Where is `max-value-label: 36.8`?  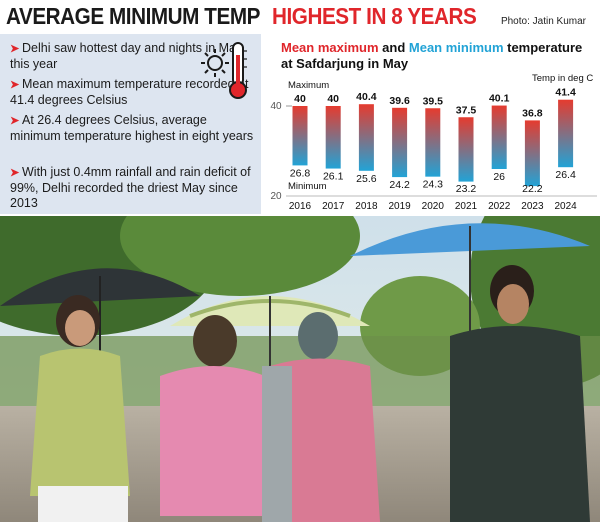 max-value-label: 36.8 is located at coordinates (532, 113).